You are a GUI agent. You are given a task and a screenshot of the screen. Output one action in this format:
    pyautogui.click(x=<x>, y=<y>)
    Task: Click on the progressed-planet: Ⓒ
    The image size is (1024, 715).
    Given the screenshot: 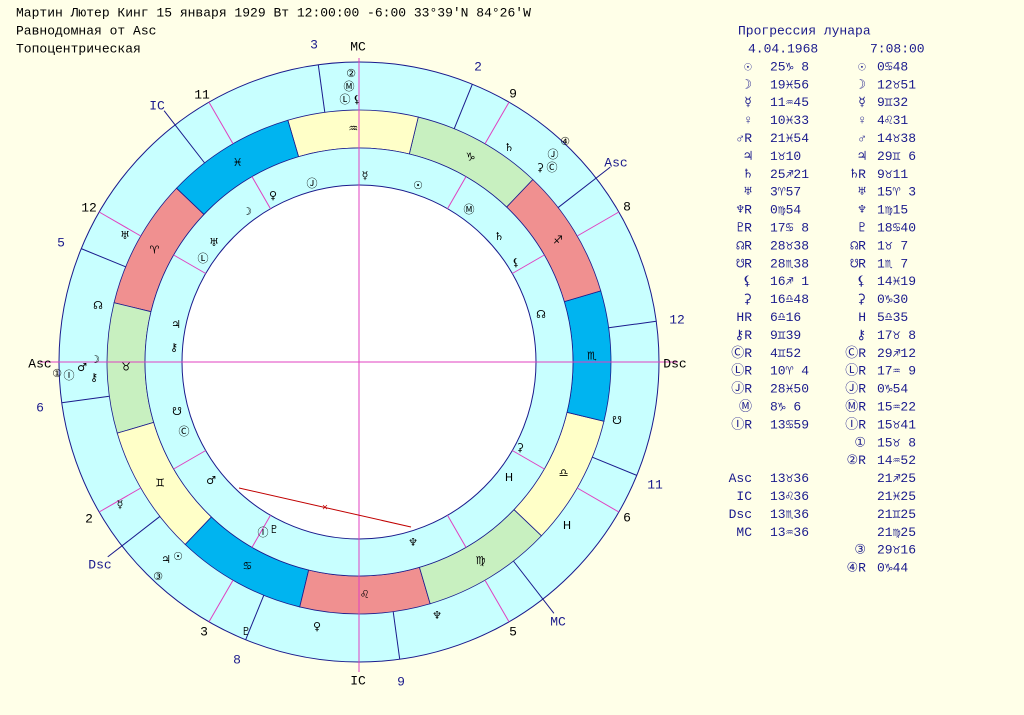 What is the action you would take?
    pyautogui.click(x=552, y=167)
    